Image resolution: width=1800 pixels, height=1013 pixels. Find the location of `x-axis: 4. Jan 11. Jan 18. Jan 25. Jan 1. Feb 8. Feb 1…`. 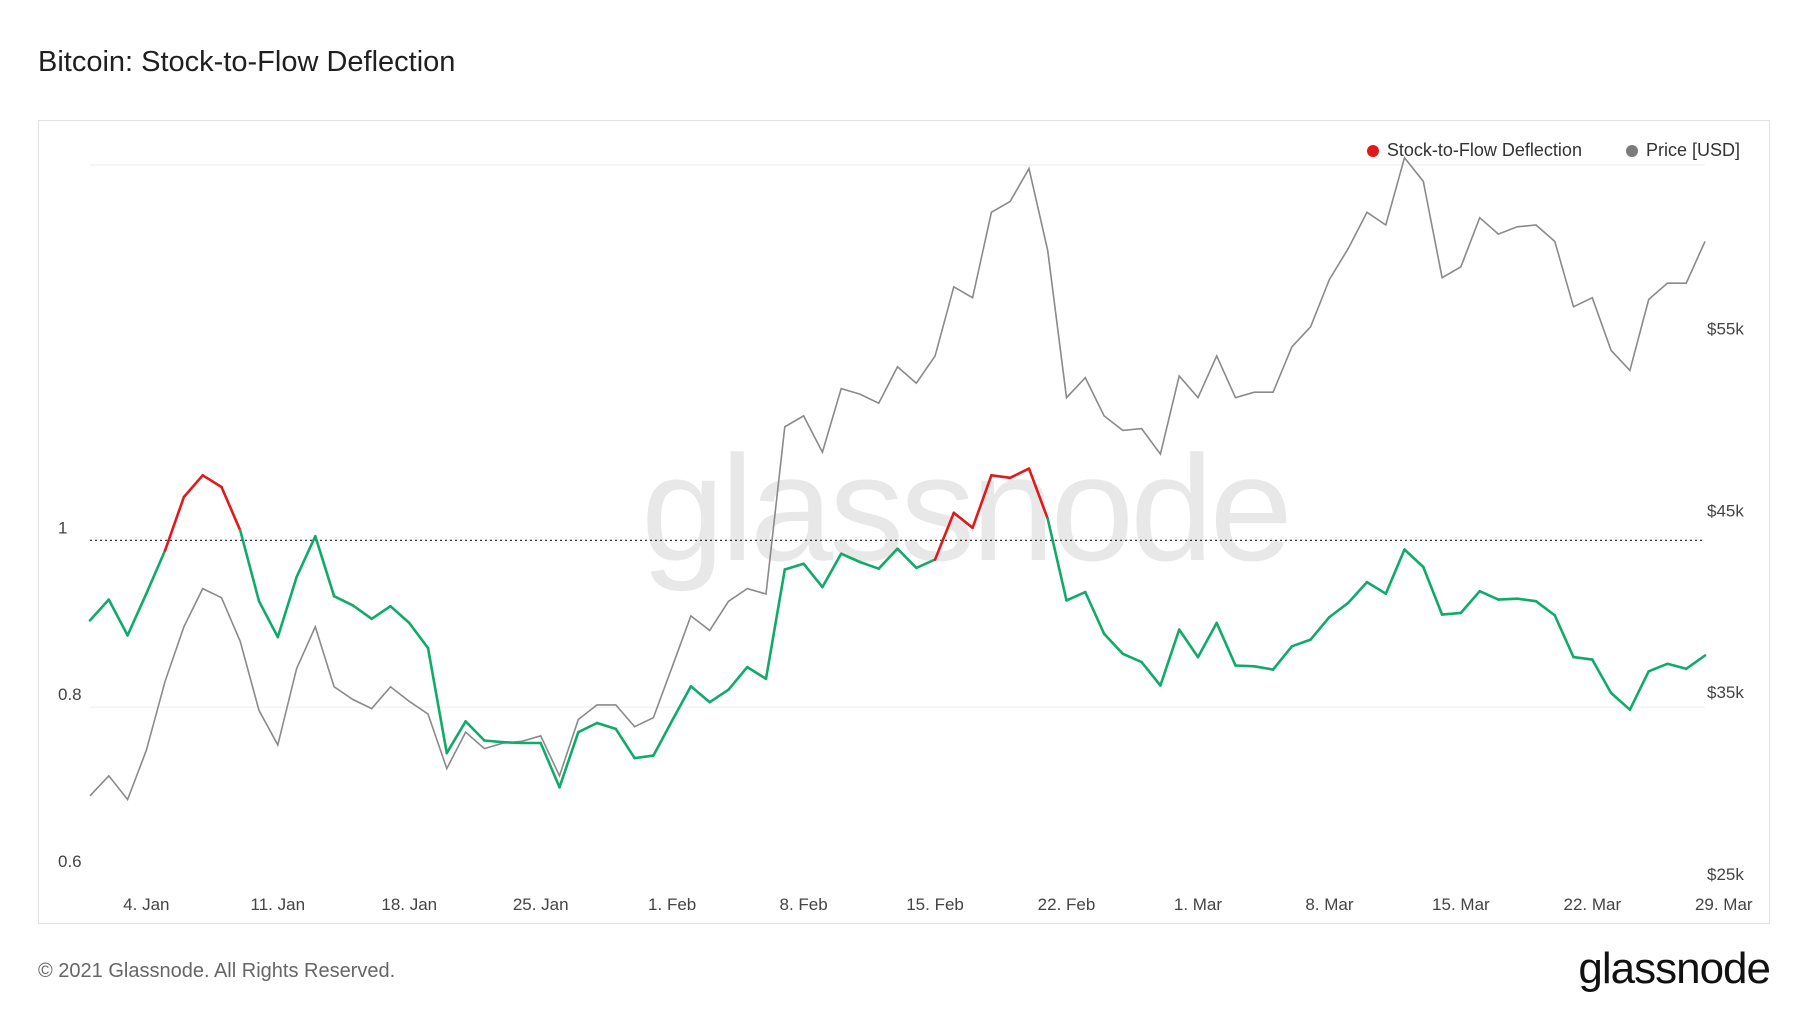

x-axis: 4. Jan 11. Jan 18. Jan 25. Jan 1. Feb 8. Feb 1… is located at coordinates (938, 904).